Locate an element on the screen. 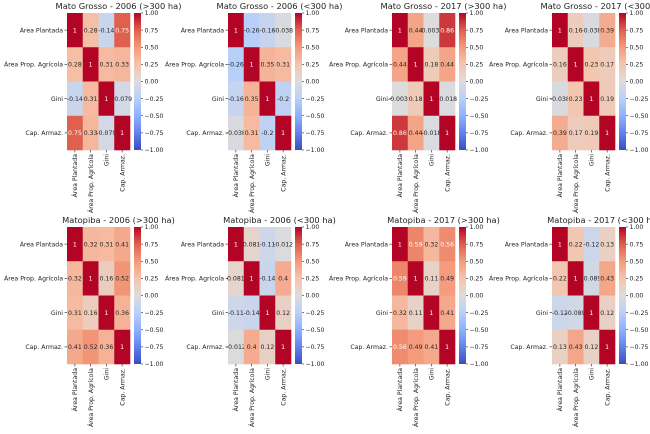 The height and width of the screenshot is (434, 650). cell-value-label: -0.26 is located at coordinates (236, 65).